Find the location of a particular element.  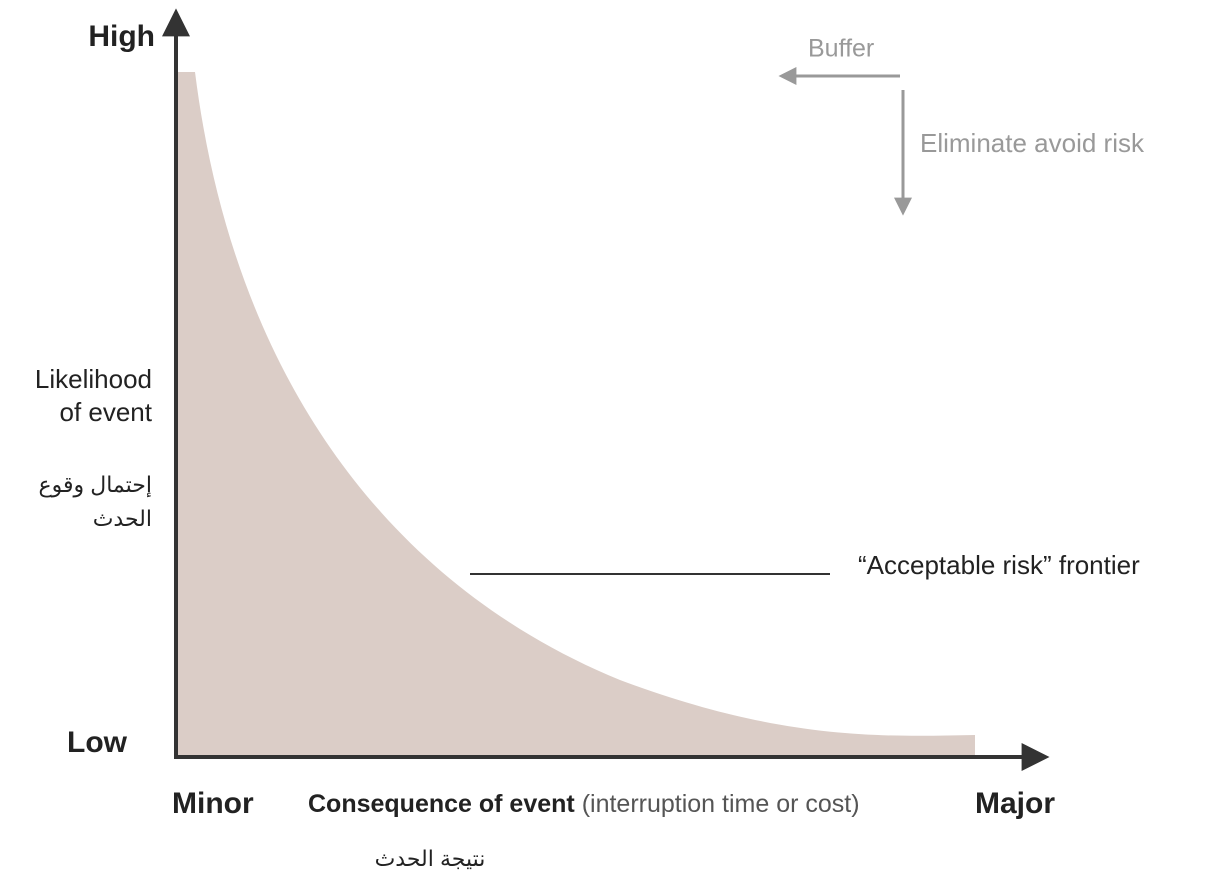

frontier-label: “Acceptable risk” frontier is located at coordinates (999, 565).